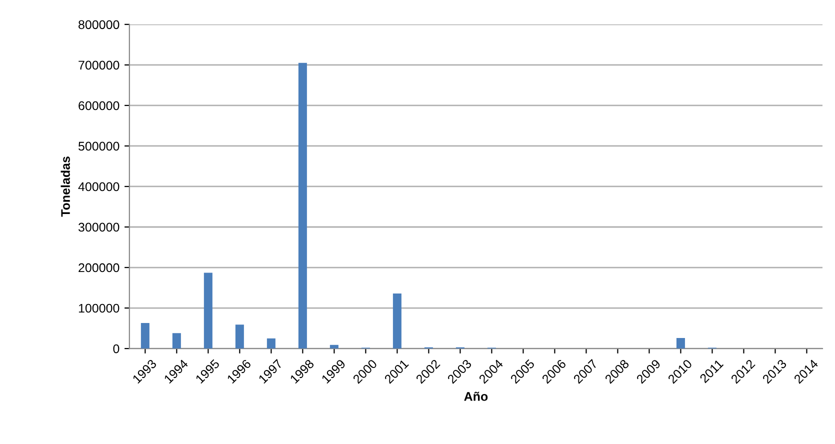  What do you see at coordinates (99, 105) in the screenshot?
I see `y-tick-label: 600000` at bounding box center [99, 105].